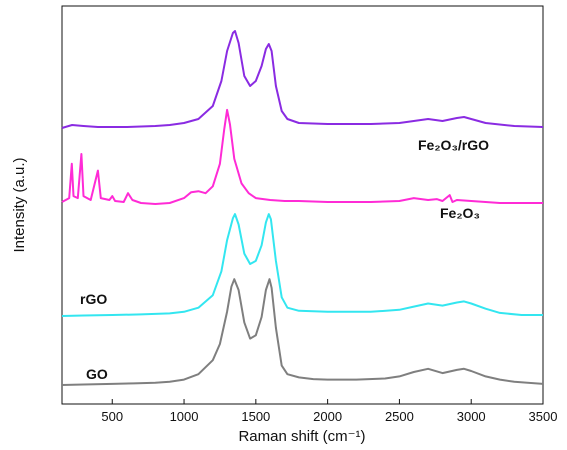  What do you see at coordinates (112, 416) in the screenshot?
I see `x-tick-label-0: 500` at bounding box center [112, 416].